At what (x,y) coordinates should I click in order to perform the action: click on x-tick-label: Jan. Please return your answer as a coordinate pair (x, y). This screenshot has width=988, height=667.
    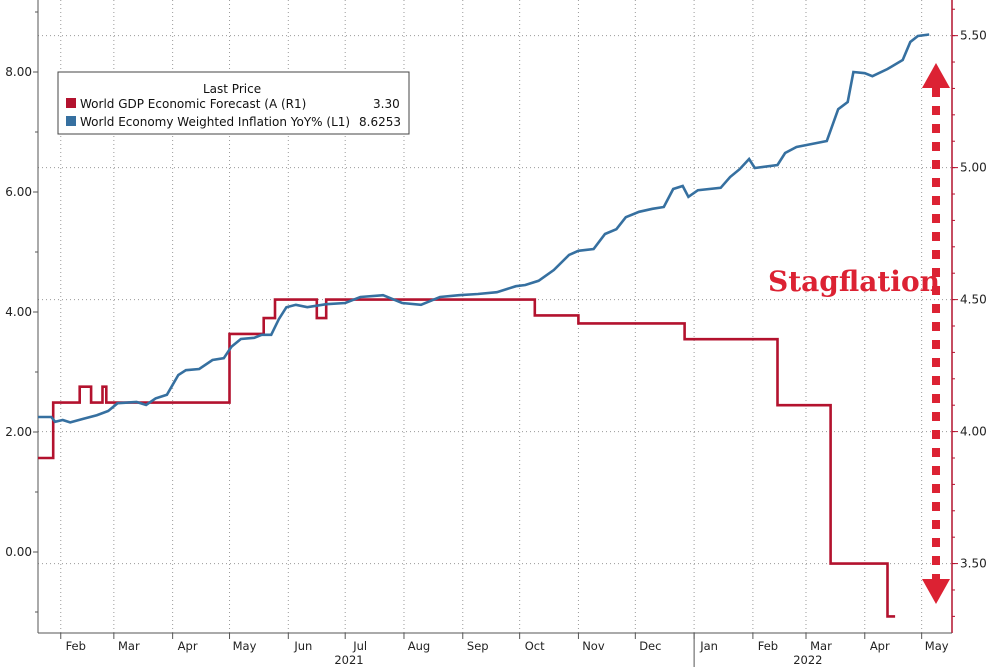
    Looking at the image, I should click on (708, 646).